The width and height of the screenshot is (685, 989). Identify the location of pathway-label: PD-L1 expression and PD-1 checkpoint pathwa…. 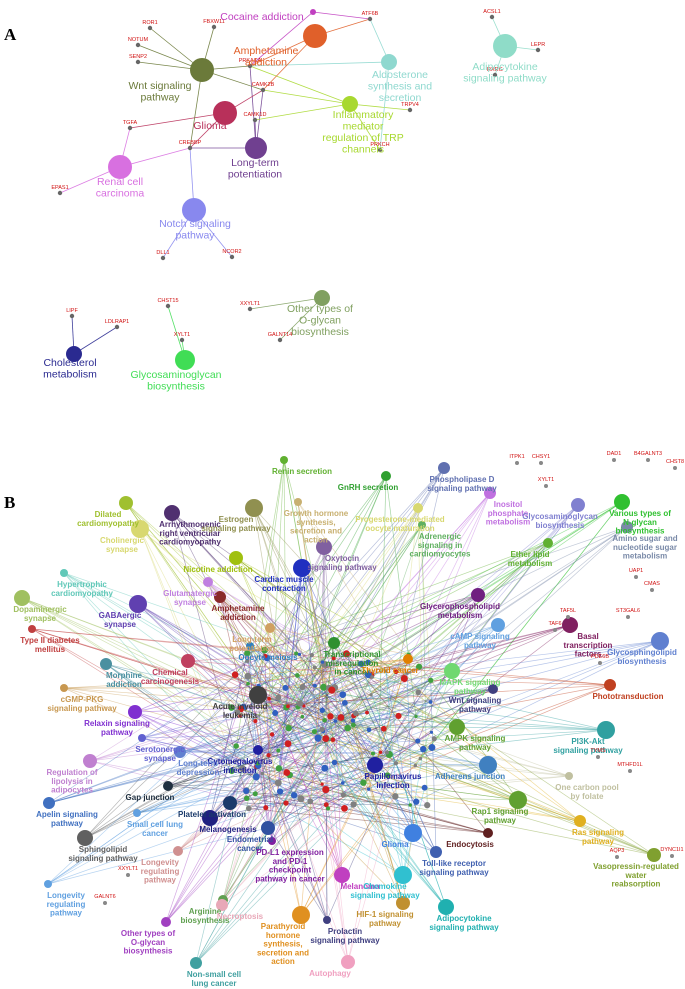
(289, 865).